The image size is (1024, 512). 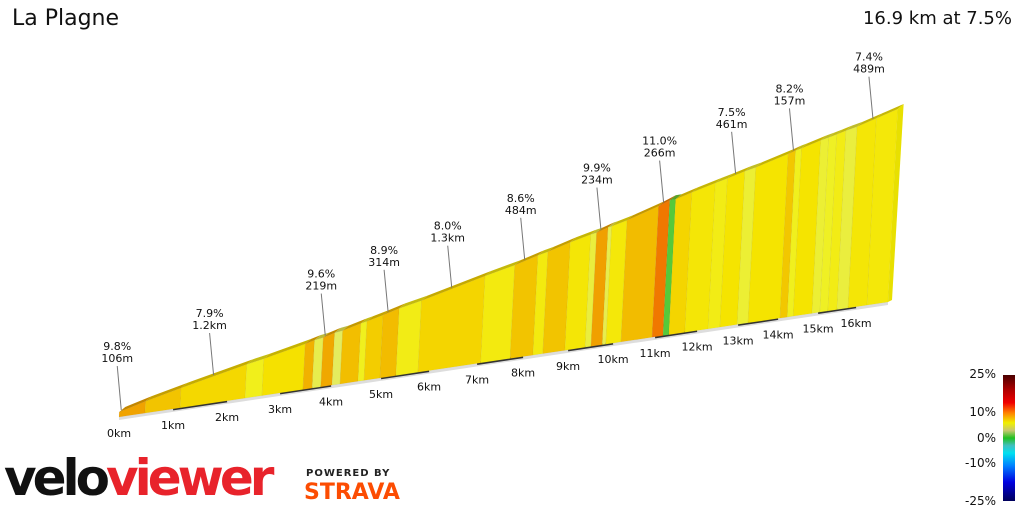 What do you see at coordinates (321, 274) in the screenshot?
I see `annotation-gradient: 9.6%` at bounding box center [321, 274].